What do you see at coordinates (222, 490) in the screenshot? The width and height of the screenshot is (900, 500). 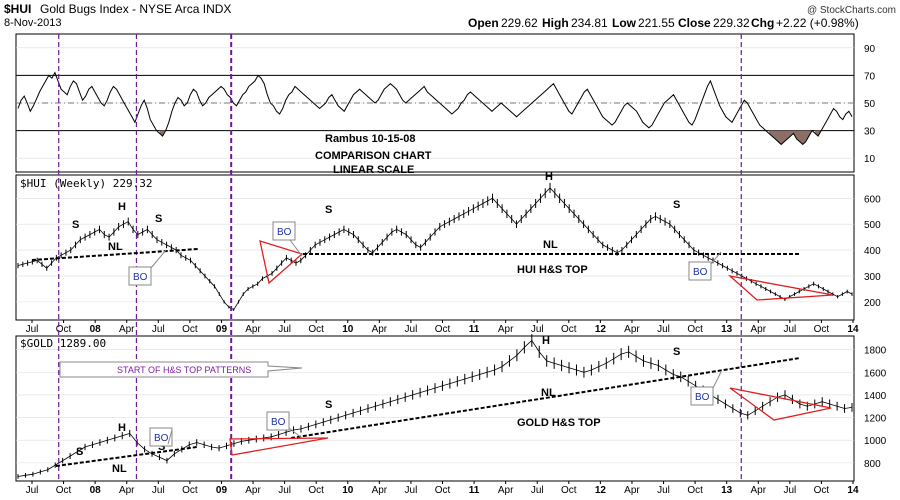 I see `gold-xtick-label: 09` at bounding box center [222, 490].